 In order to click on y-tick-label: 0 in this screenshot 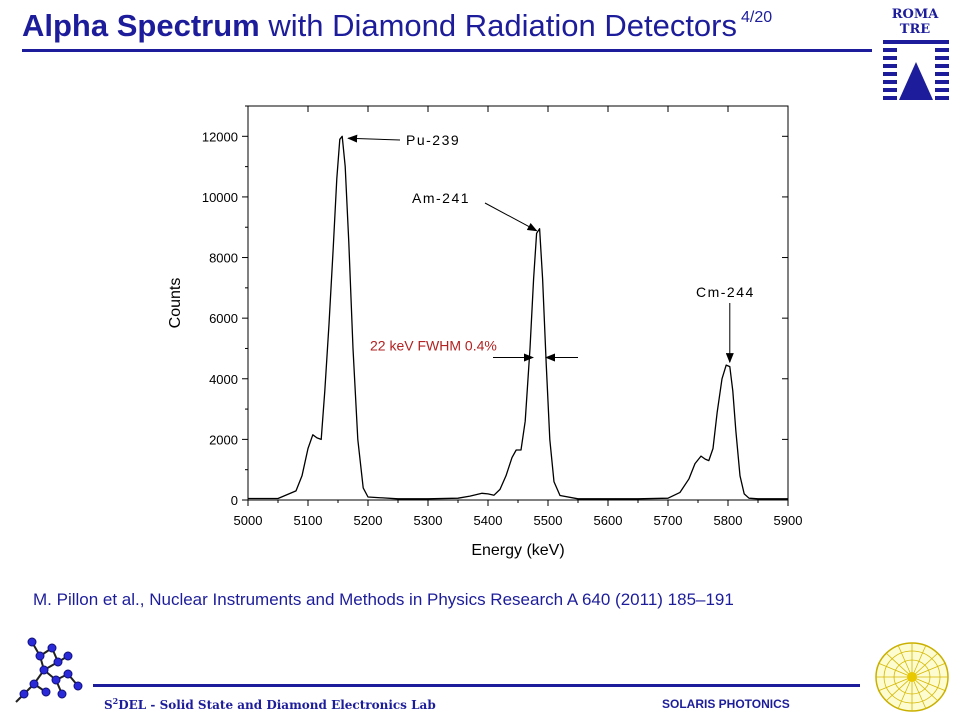, I will do `click(234, 500)`.